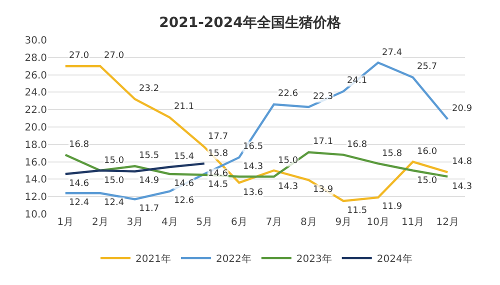 This screenshot has width=500, height=285. I want to click on x-tick-label: 11月, so click(413, 222).